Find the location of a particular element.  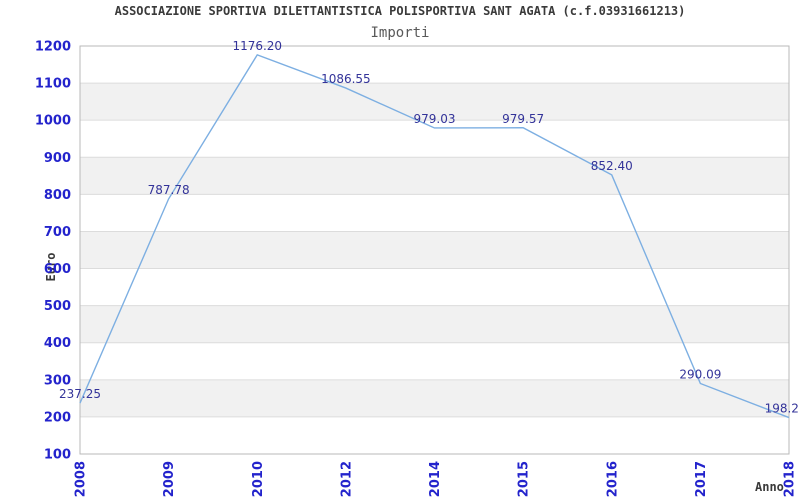

x-tick-label: 2016 is located at coordinates (612, 479).